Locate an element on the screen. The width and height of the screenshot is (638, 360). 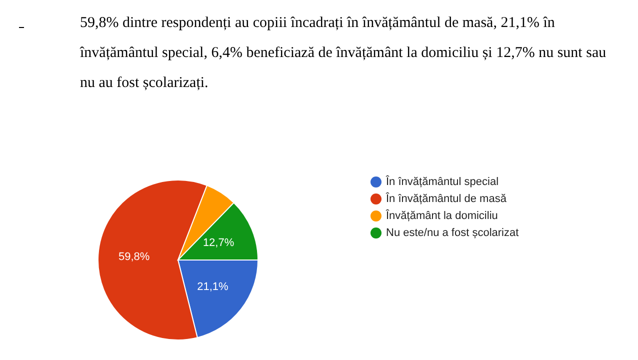
legend-label: Învățământ la domiciliu is located at coordinates (441, 215).